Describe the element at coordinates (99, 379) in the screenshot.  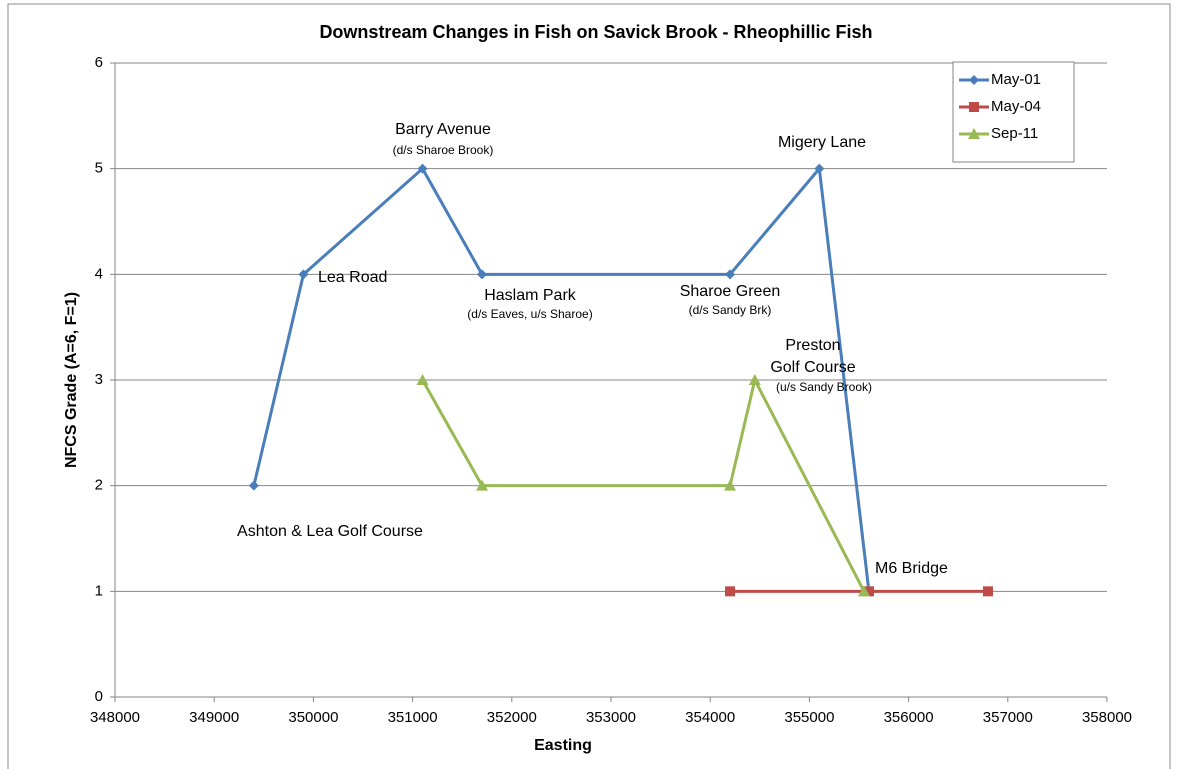
I see `y-tick-label: 3` at that location.